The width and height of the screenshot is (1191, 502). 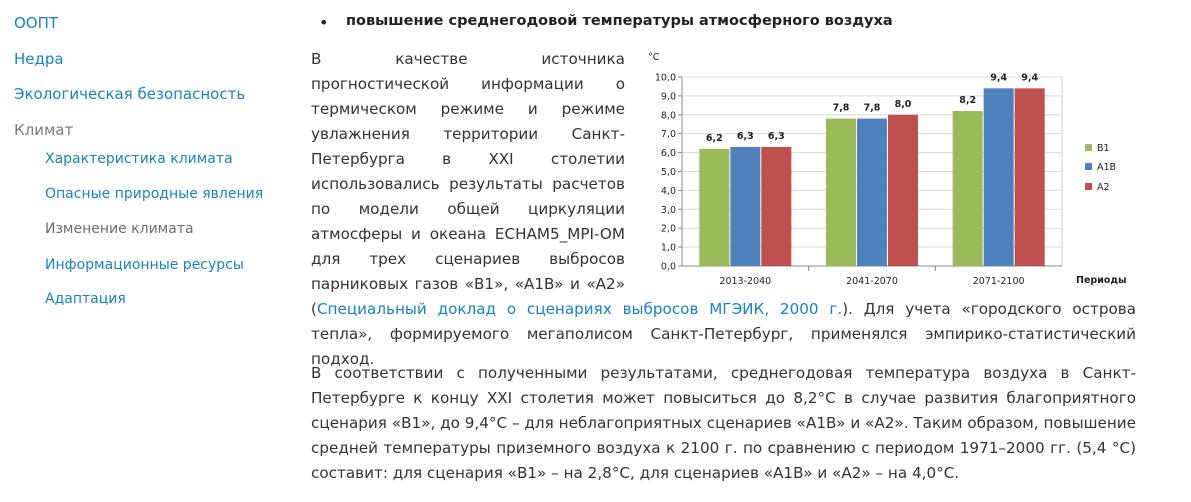 I want to click on x-axis-title: Периоды, so click(x=1101, y=280).